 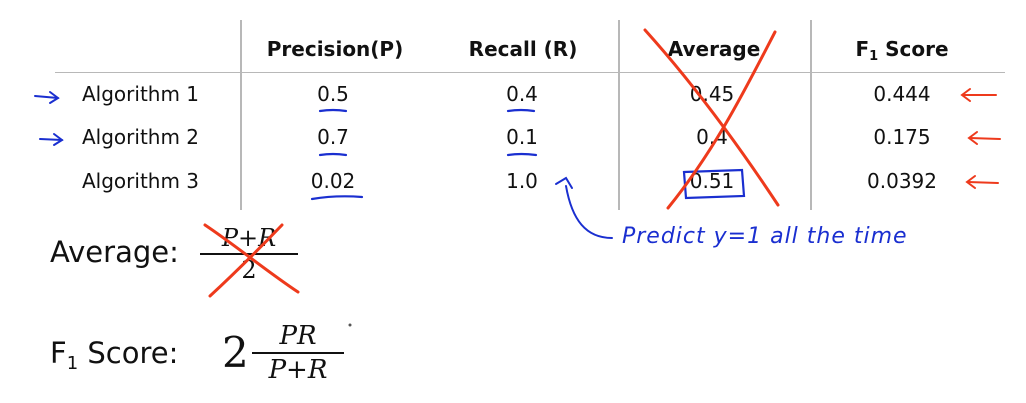 I want to click on average-denominator: 2, so click(x=249, y=270).